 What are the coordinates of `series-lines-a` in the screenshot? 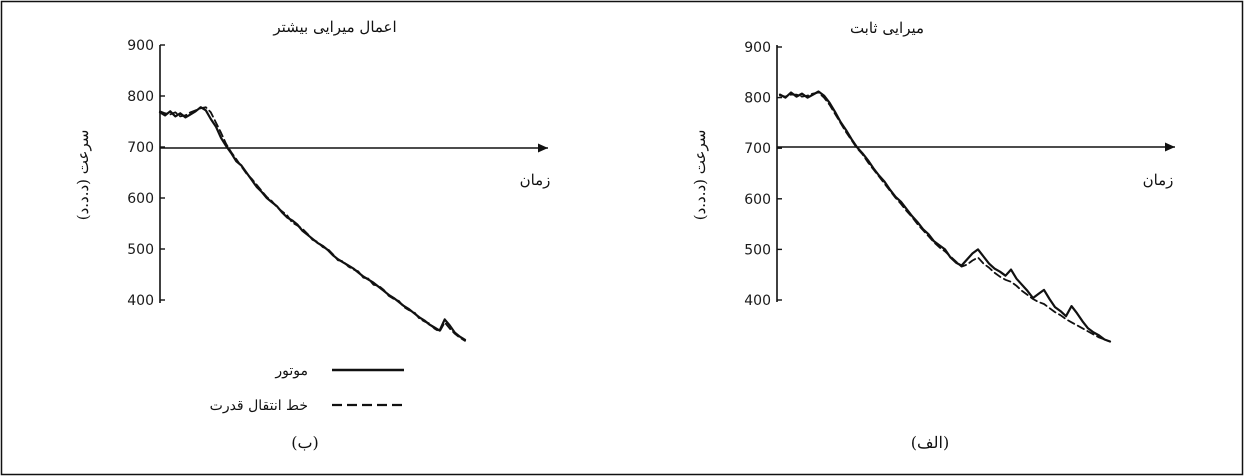 It's located at (945, 216).